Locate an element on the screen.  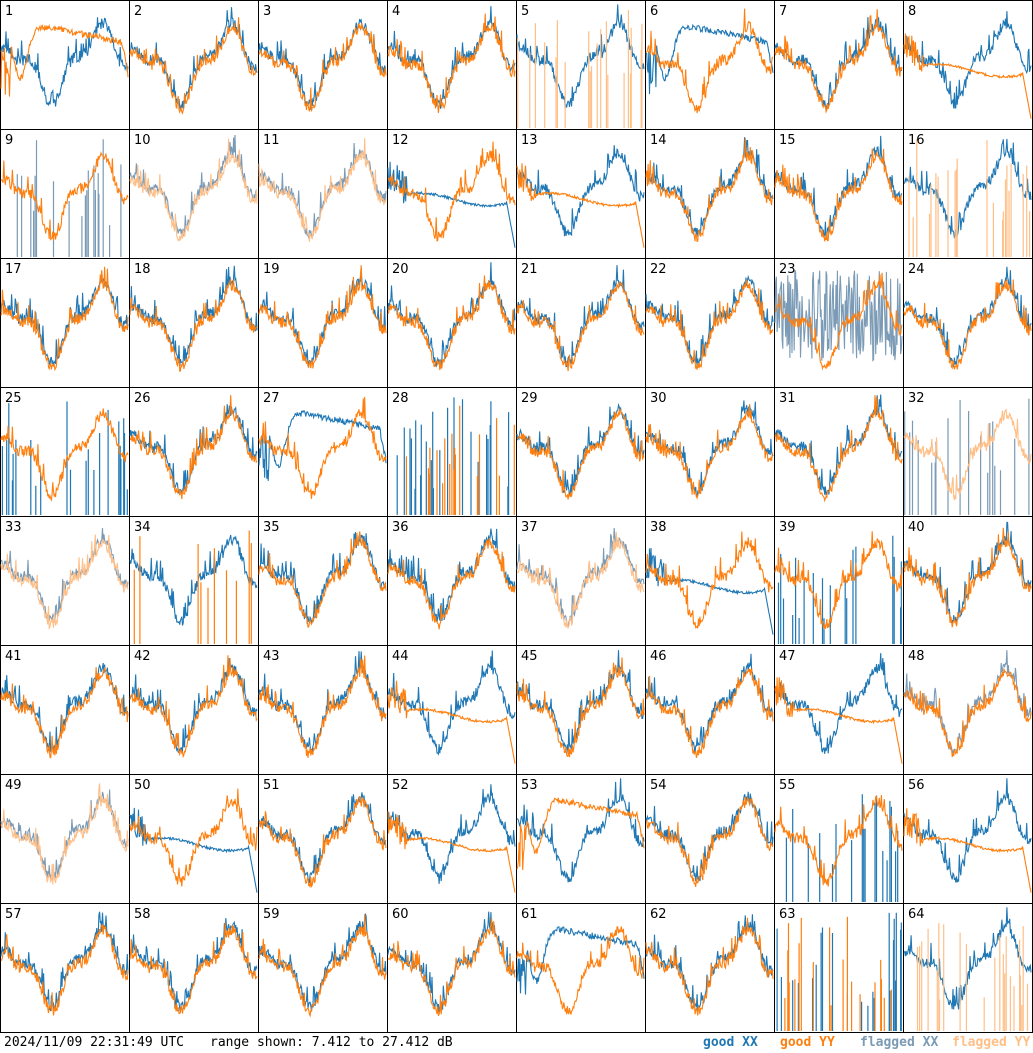
legend-good-yy: good YY is located at coordinates (807, 1042).